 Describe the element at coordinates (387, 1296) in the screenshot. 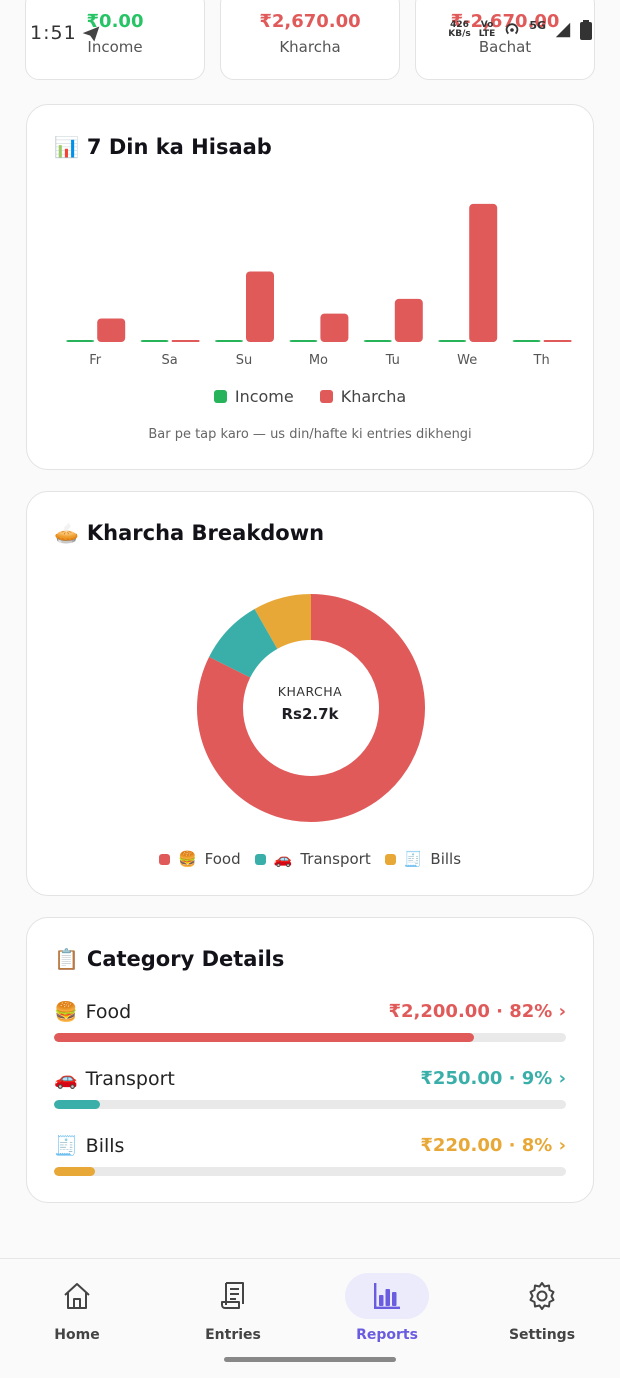

I see `bar-chart-icon` at that location.